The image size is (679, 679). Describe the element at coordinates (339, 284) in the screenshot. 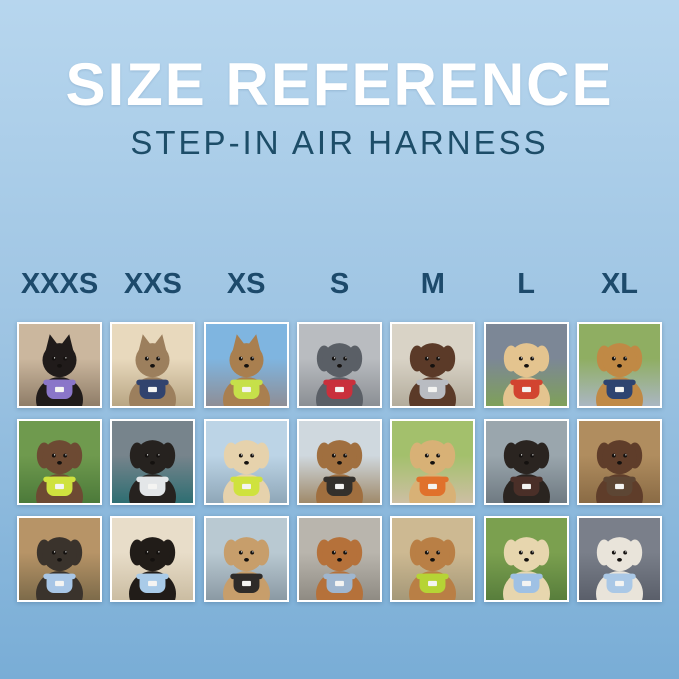

I see `size-column-header: S` at that location.